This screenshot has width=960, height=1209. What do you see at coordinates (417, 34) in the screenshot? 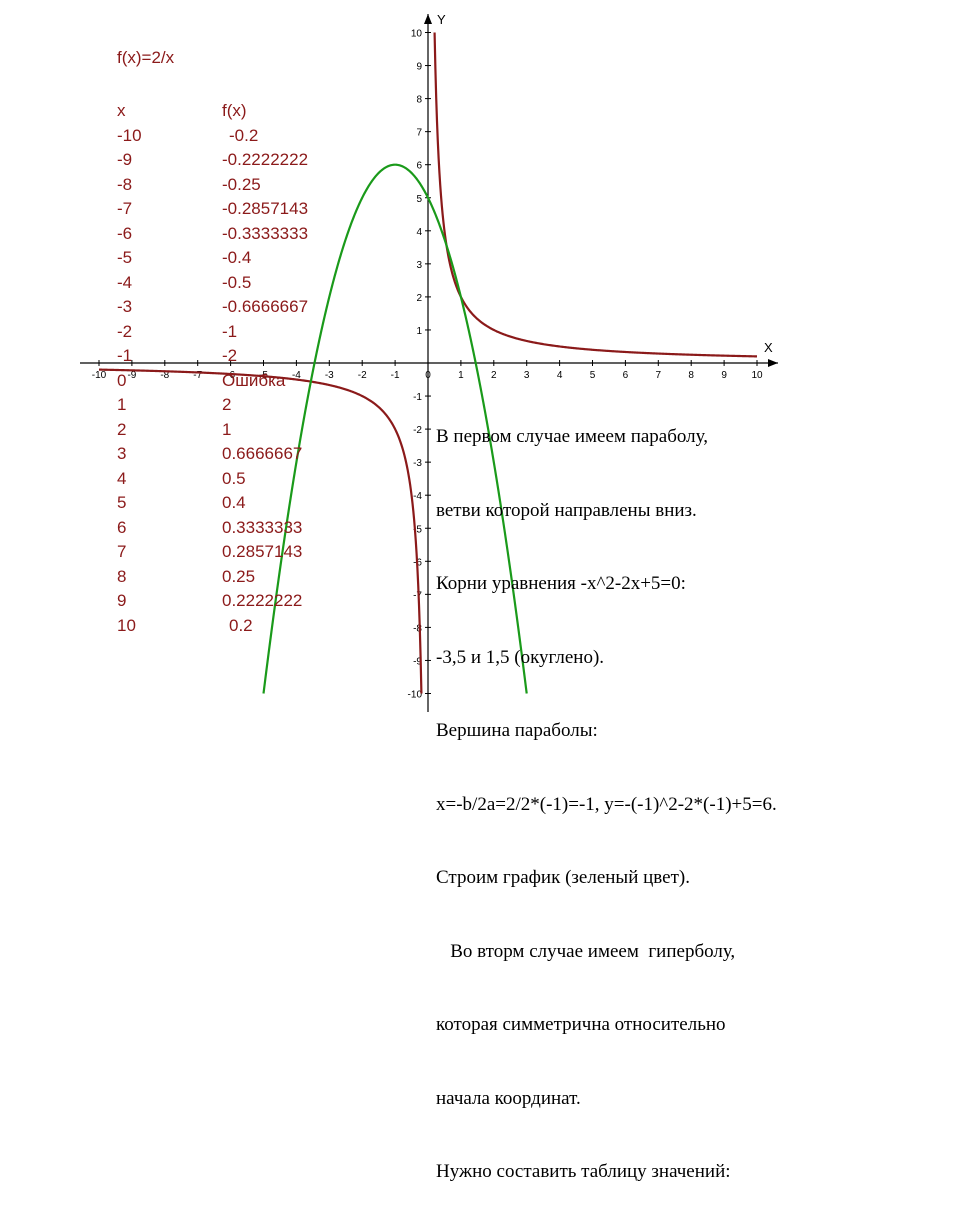
I see `y-tick-label: 10` at bounding box center [417, 34].